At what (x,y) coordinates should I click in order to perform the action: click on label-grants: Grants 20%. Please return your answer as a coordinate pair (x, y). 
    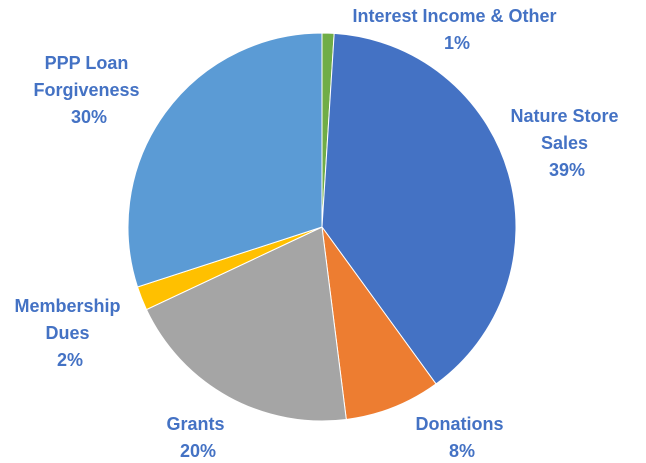
    Looking at the image, I should click on (197, 437).